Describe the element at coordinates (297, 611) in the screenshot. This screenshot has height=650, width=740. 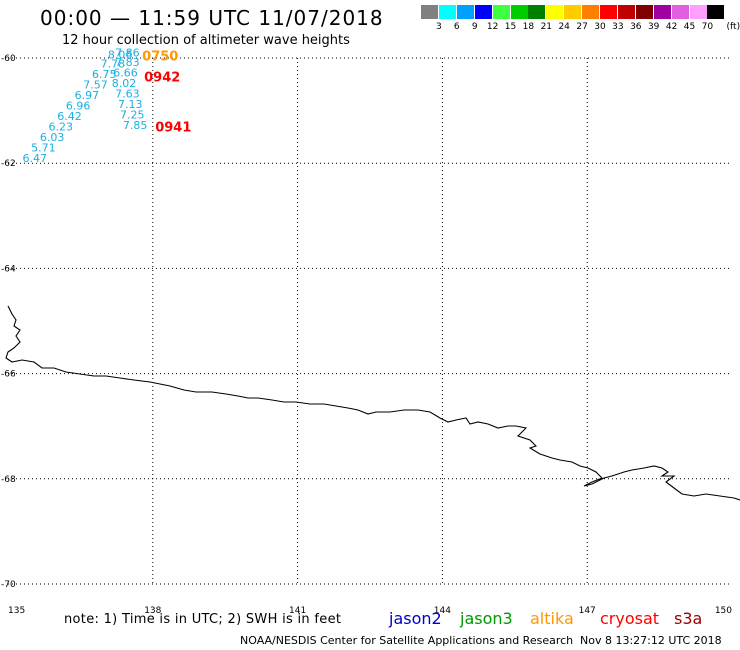
I see `lon-tick-label: 141` at that location.